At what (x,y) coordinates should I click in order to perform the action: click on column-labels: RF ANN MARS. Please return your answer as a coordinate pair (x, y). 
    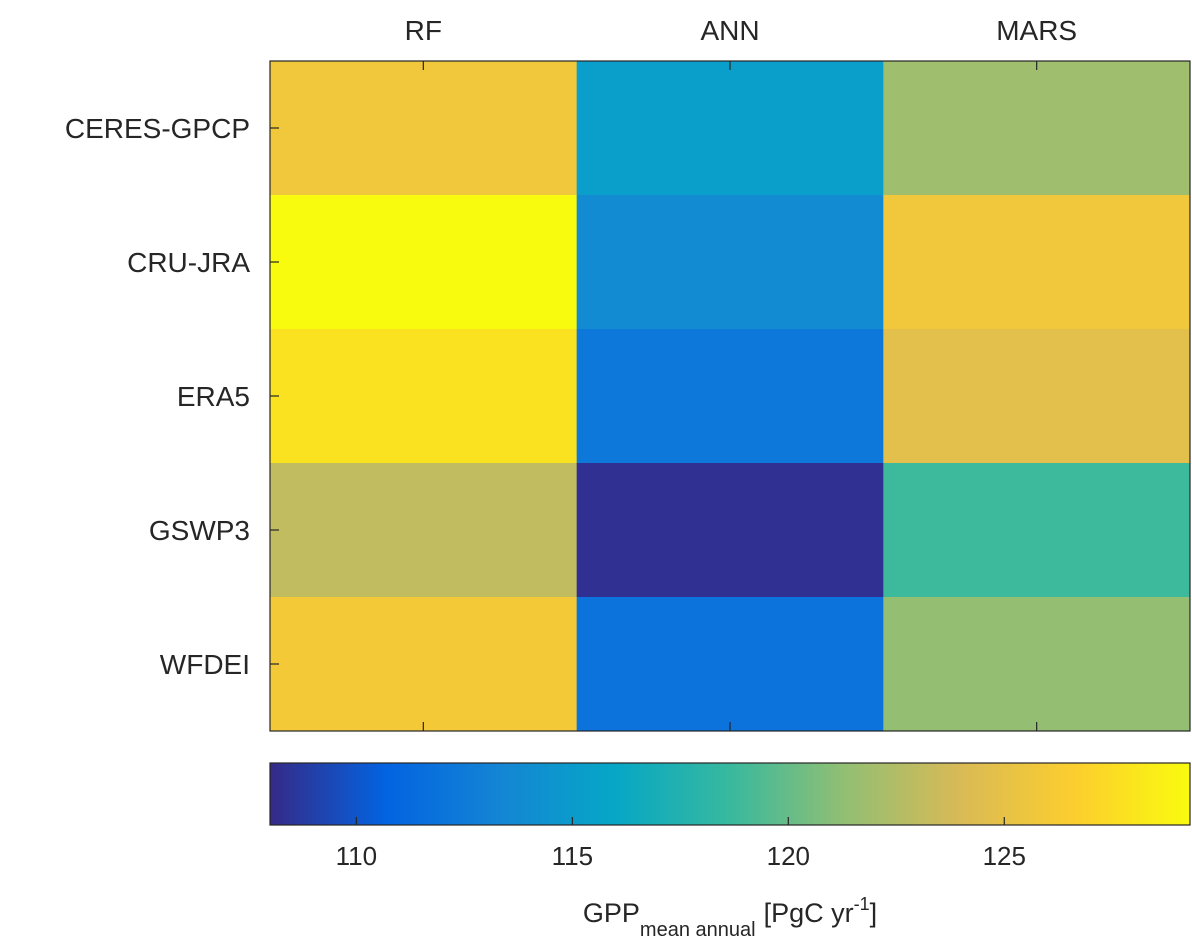
    Looking at the image, I should click on (741, 30).